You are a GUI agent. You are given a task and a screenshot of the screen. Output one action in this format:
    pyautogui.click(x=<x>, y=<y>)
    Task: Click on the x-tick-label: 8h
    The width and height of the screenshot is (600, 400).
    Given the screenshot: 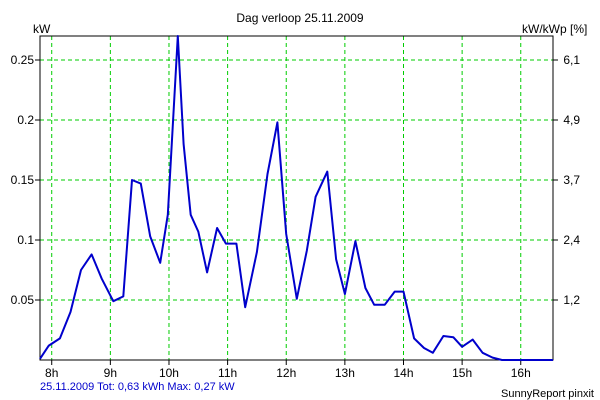 What is the action you would take?
    pyautogui.click(x=51, y=373)
    